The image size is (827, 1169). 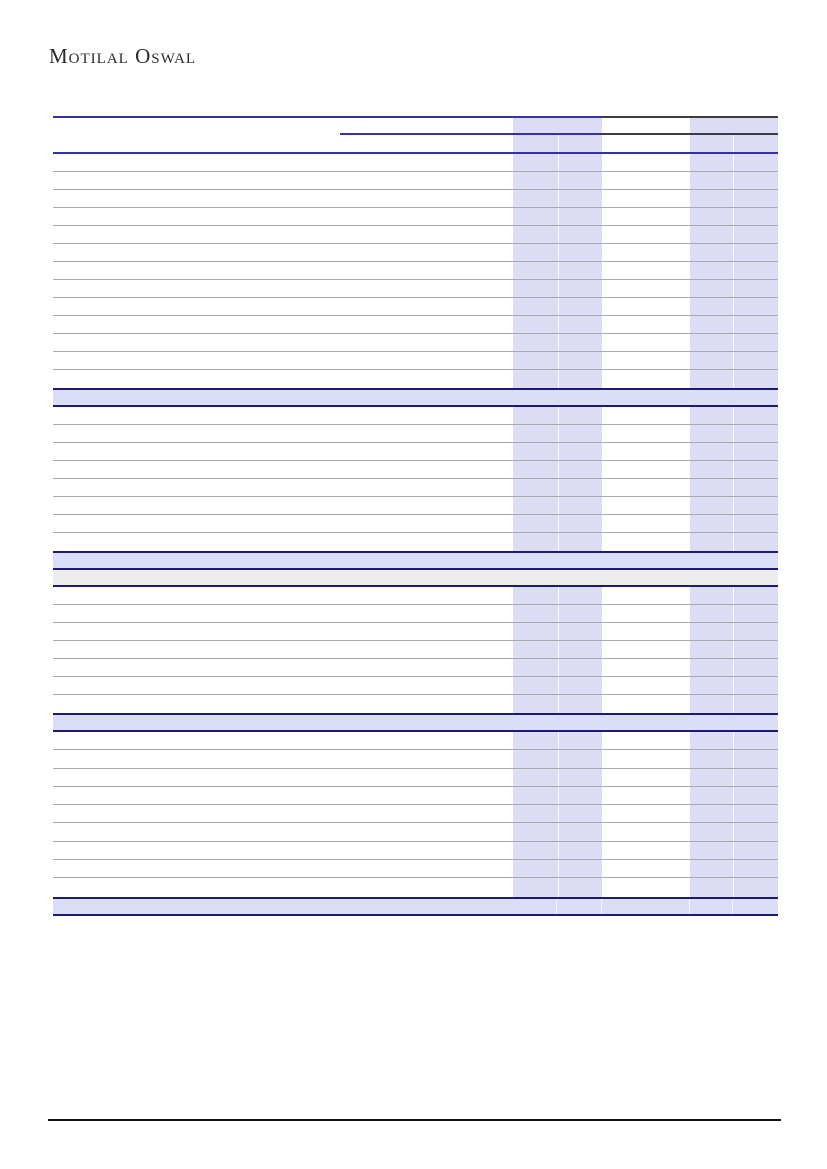 What do you see at coordinates (415, 117) in the screenshot?
I see `header-rule-top` at bounding box center [415, 117].